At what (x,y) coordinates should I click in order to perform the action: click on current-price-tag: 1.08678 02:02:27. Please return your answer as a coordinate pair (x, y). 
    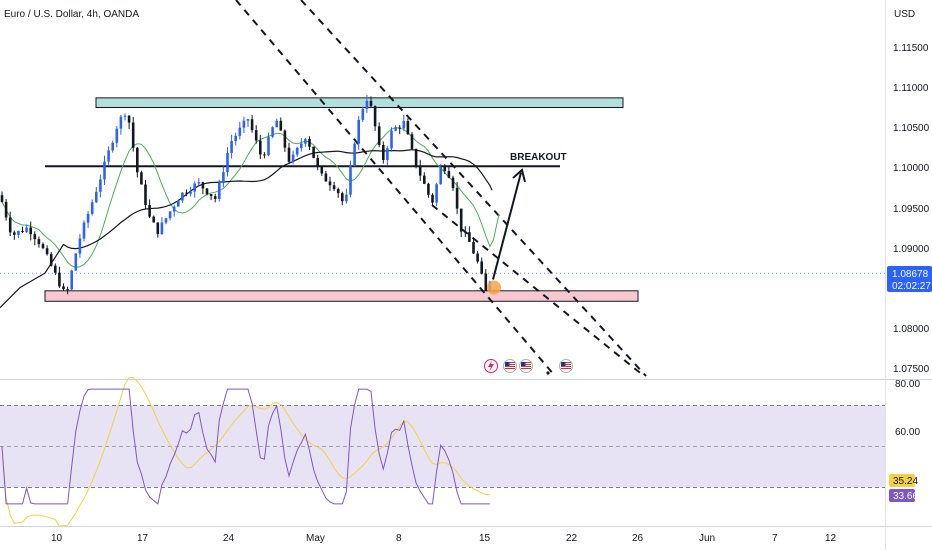
    Looking at the image, I should click on (909, 279).